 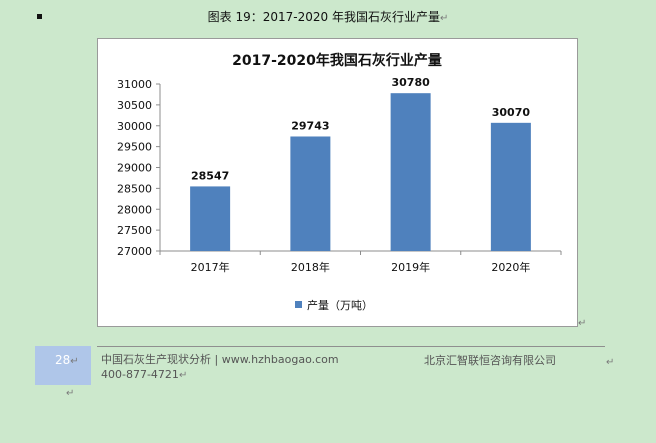 I want to click on chart-title: 2017-2020年我国石灰行业产量, so click(x=337, y=60).